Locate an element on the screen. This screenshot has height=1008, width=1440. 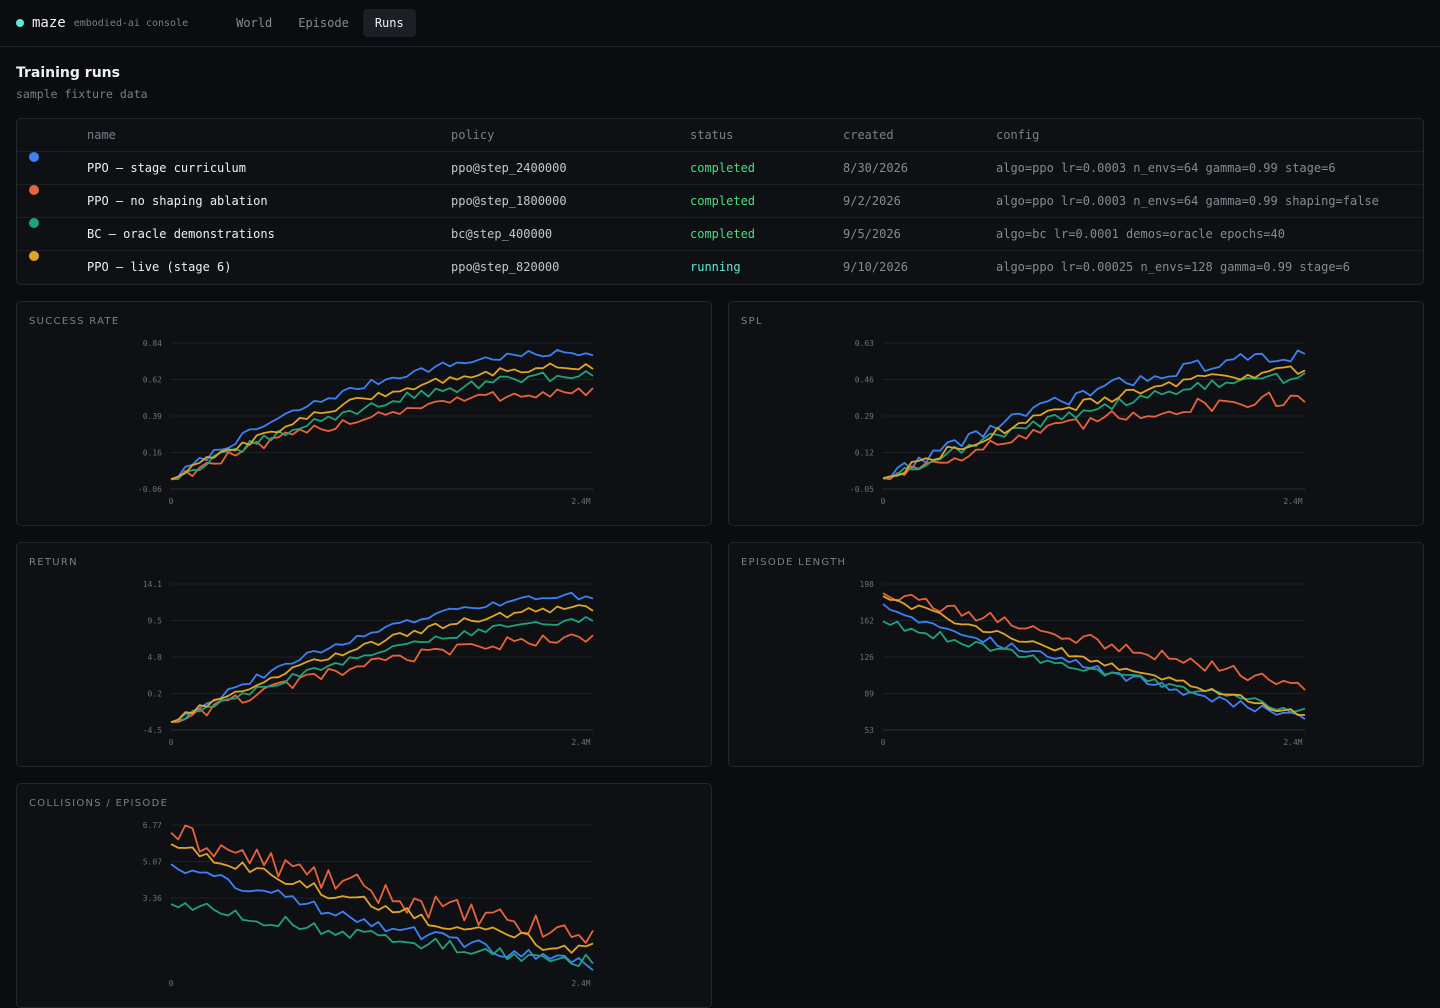
y-tick-label: 6.77 is located at coordinates (152, 825).